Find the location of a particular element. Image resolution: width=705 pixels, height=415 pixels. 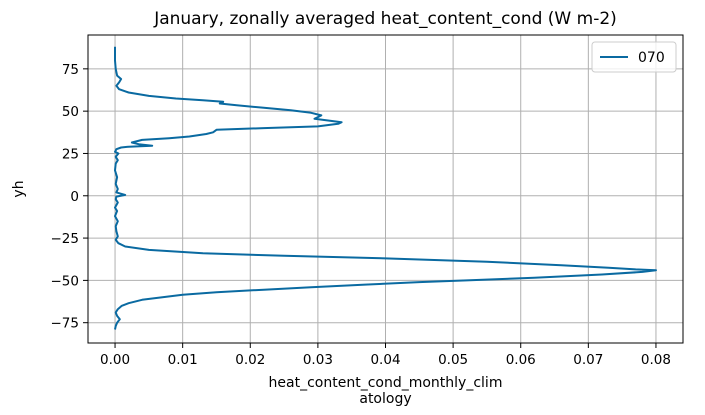

y-tick-label: −75 is located at coordinates (65, 324).